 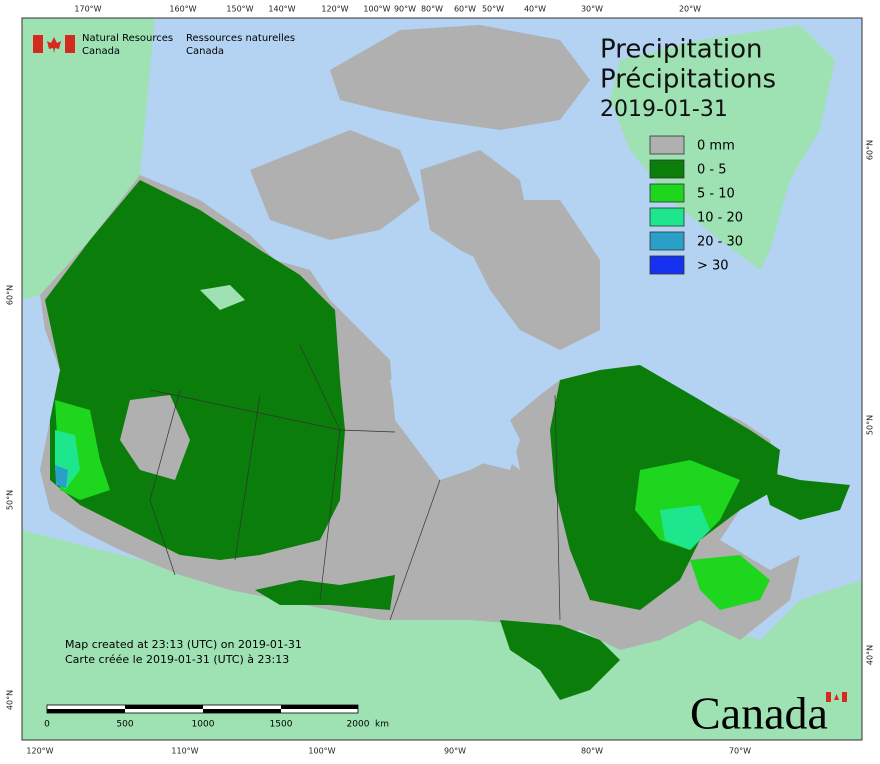 I want to click on scale-unit: km, so click(x=382, y=725).